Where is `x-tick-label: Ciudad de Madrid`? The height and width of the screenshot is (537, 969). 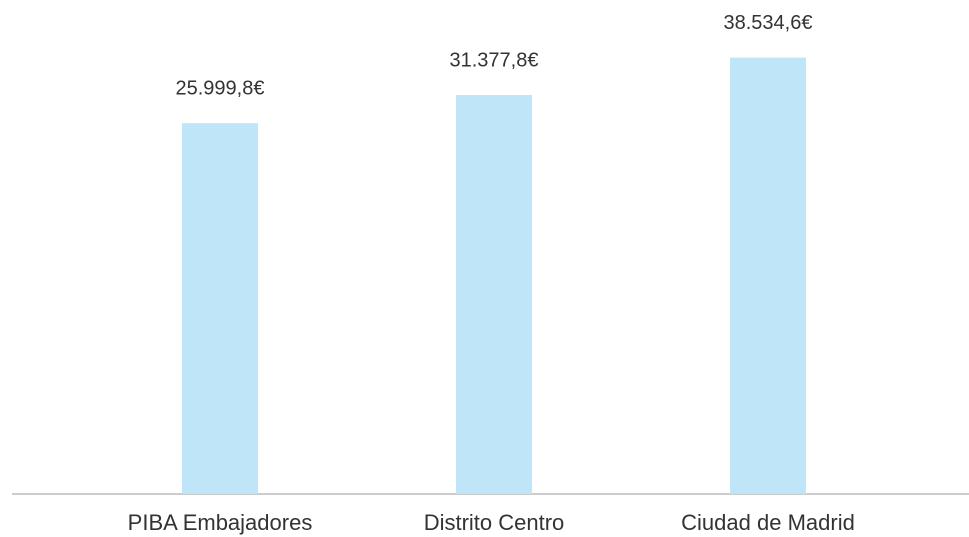
x-tick-label: Ciudad de Madrid is located at coordinates (768, 522).